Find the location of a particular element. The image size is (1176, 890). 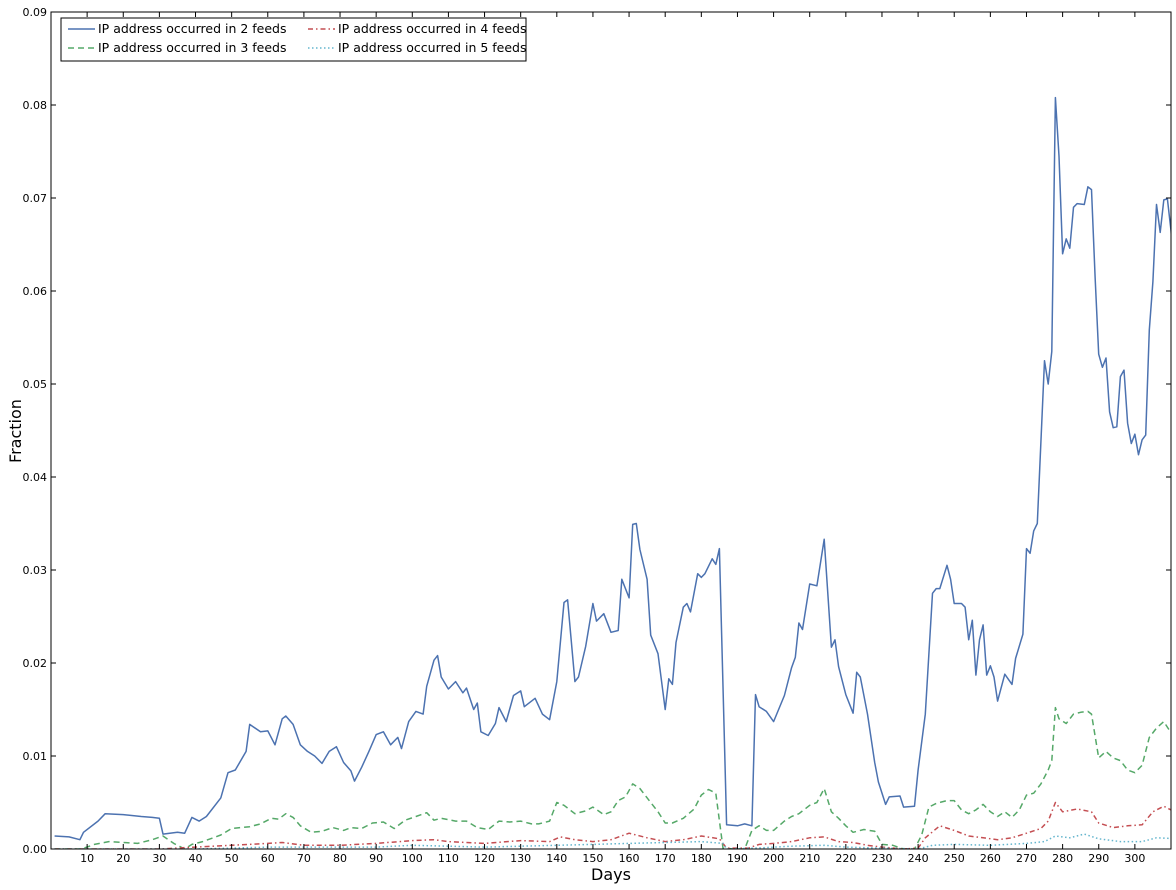

x-tick-label: 110 is located at coordinates (448, 858).